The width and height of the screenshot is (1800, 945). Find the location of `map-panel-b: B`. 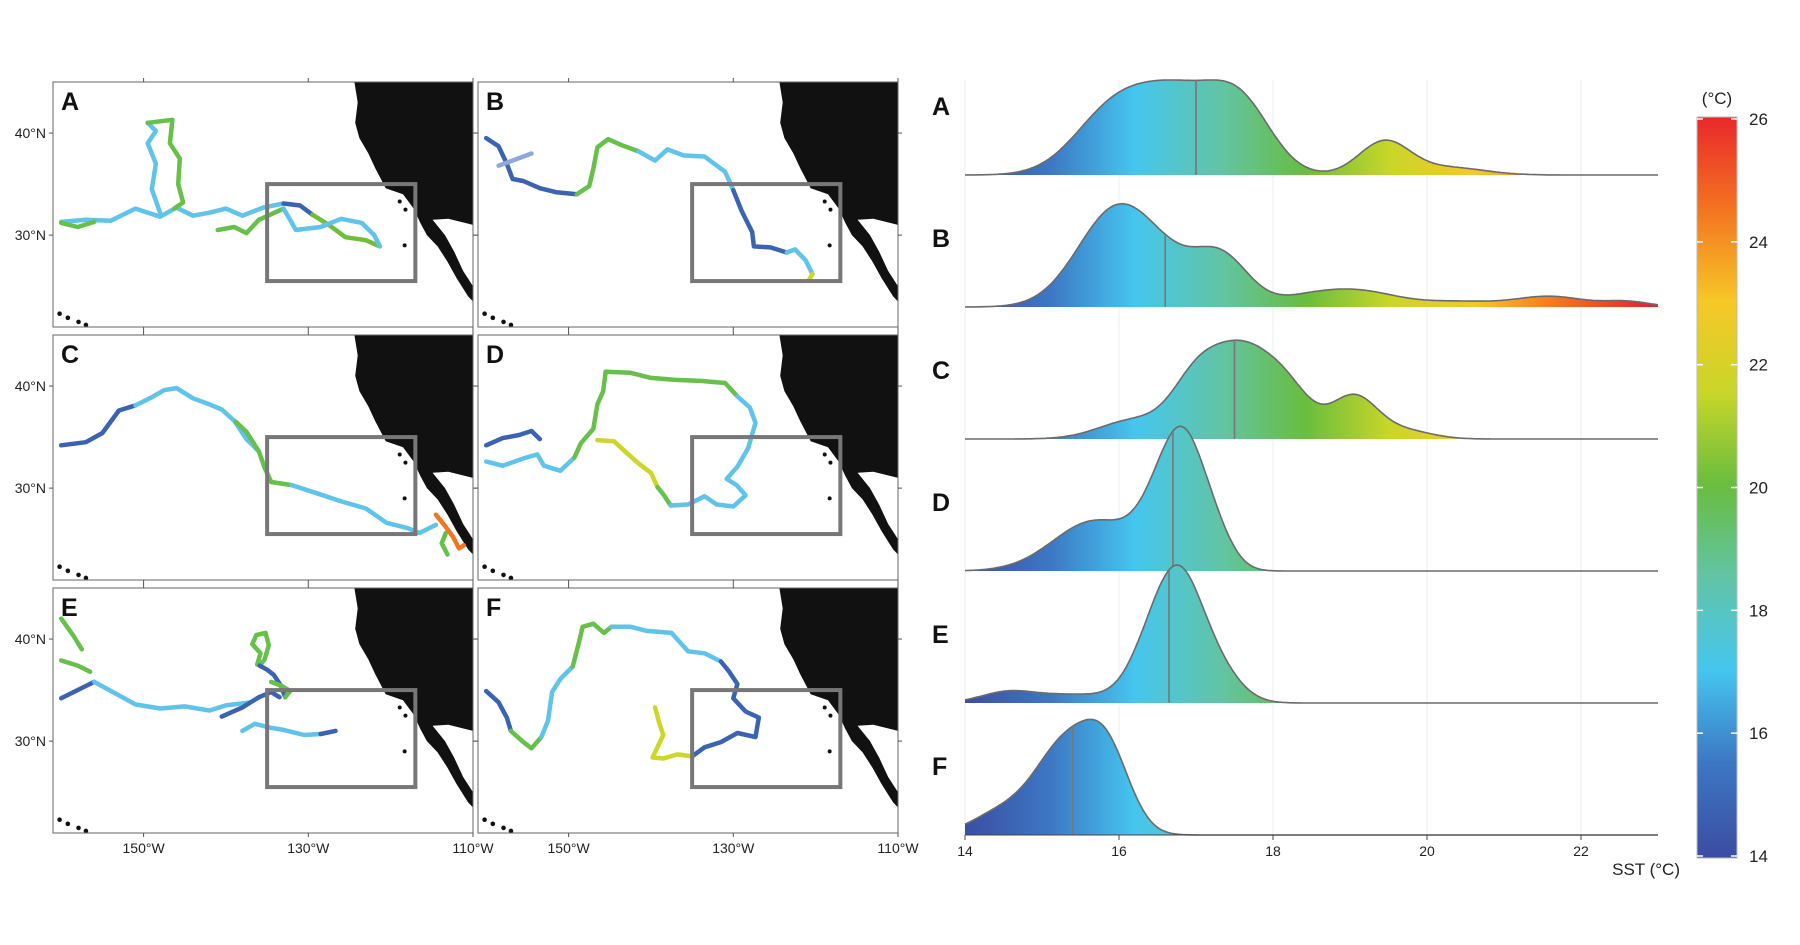

map-panel-b: B is located at coordinates (688, 204).